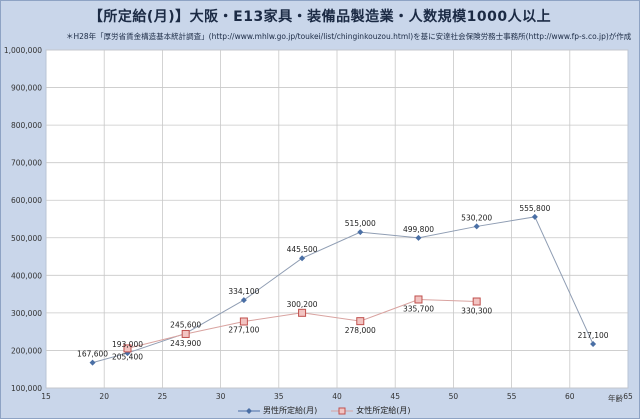 The width and height of the screenshot is (640, 419). Describe the element at coordinates (302, 304) in the screenshot. I see `data-label: 300,200` at that location.